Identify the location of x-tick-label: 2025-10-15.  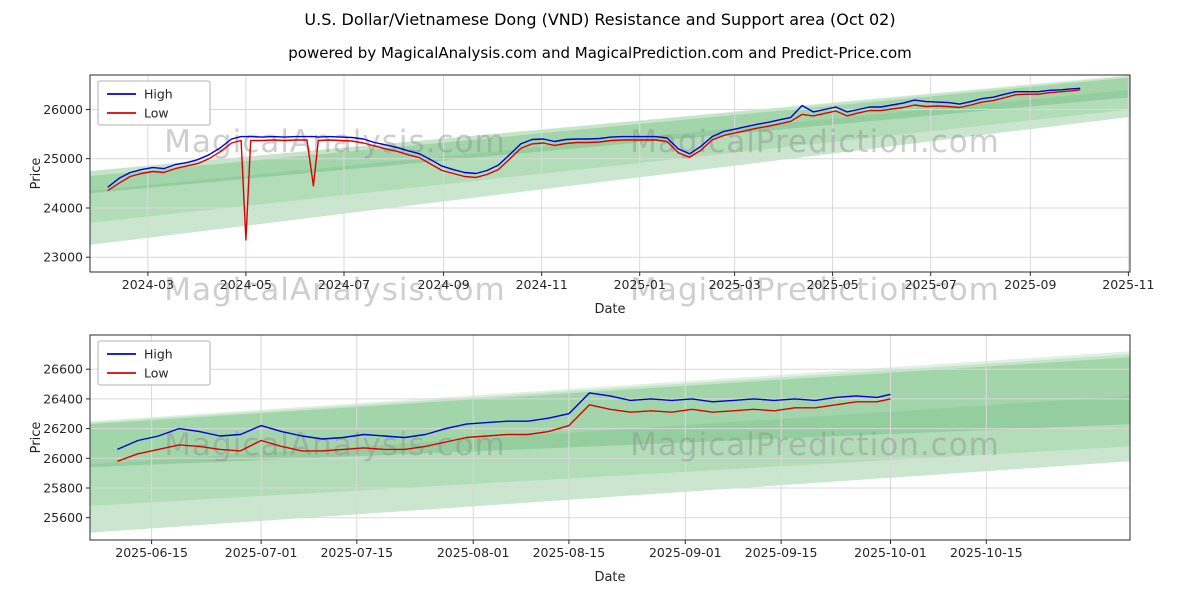
(986, 552).